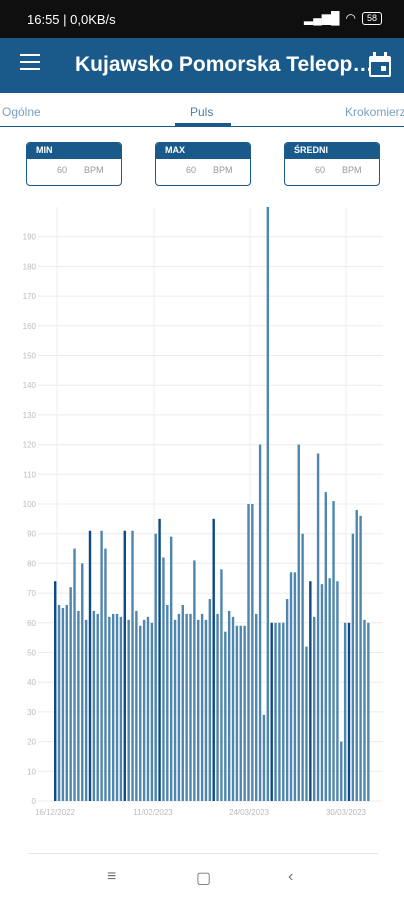  What do you see at coordinates (30, 62) in the screenshot?
I see `menu-icon` at bounding box center [30, 62].